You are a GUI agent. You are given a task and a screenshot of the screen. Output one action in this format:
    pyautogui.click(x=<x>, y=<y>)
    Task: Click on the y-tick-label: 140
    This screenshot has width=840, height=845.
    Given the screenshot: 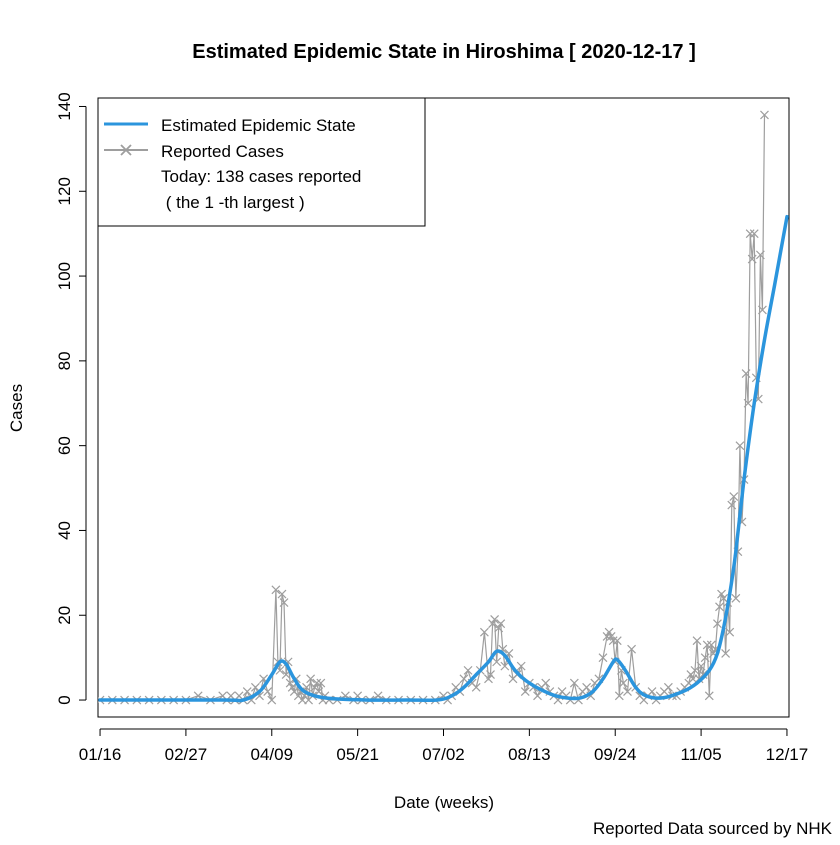 What is the action you would take?
    pyautogui.click(x=64, y=106)
    